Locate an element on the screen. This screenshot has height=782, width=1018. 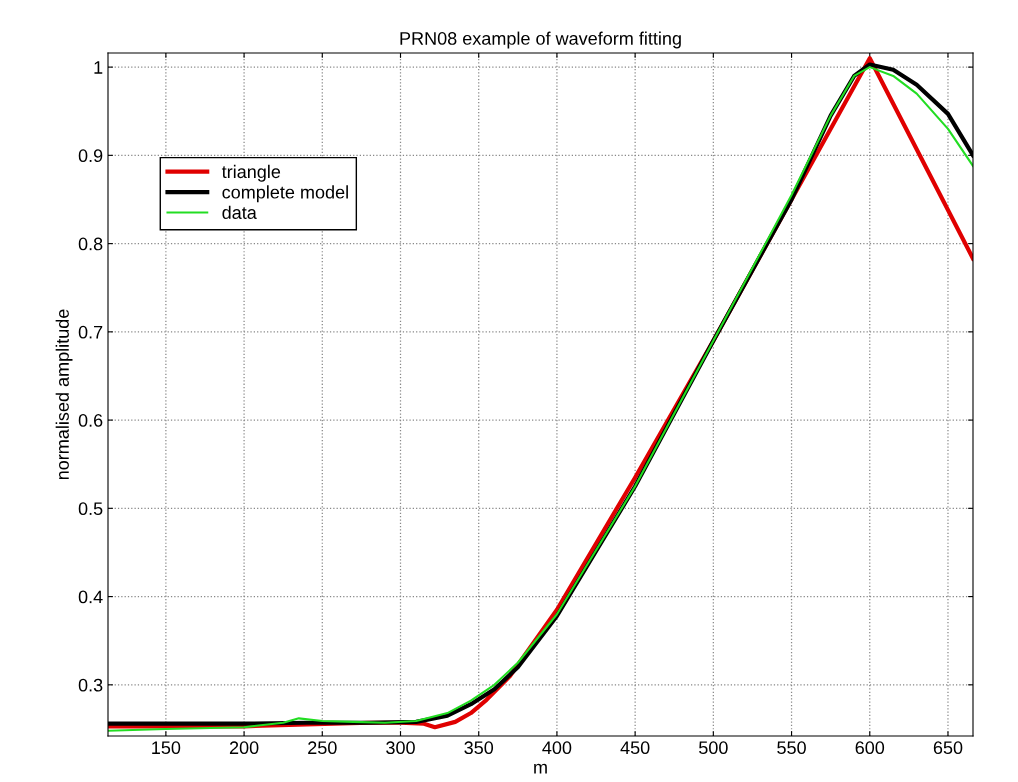
legend-label: triangle is located at coordinates (251, 173).